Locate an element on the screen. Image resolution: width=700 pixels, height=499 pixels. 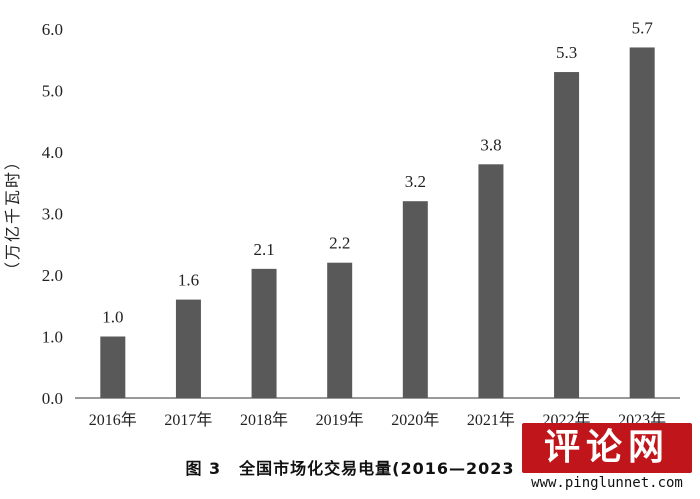
figure-caption: 图 3 全国市场化交易电量(2016—2023 is located at coordinates (350, 467).